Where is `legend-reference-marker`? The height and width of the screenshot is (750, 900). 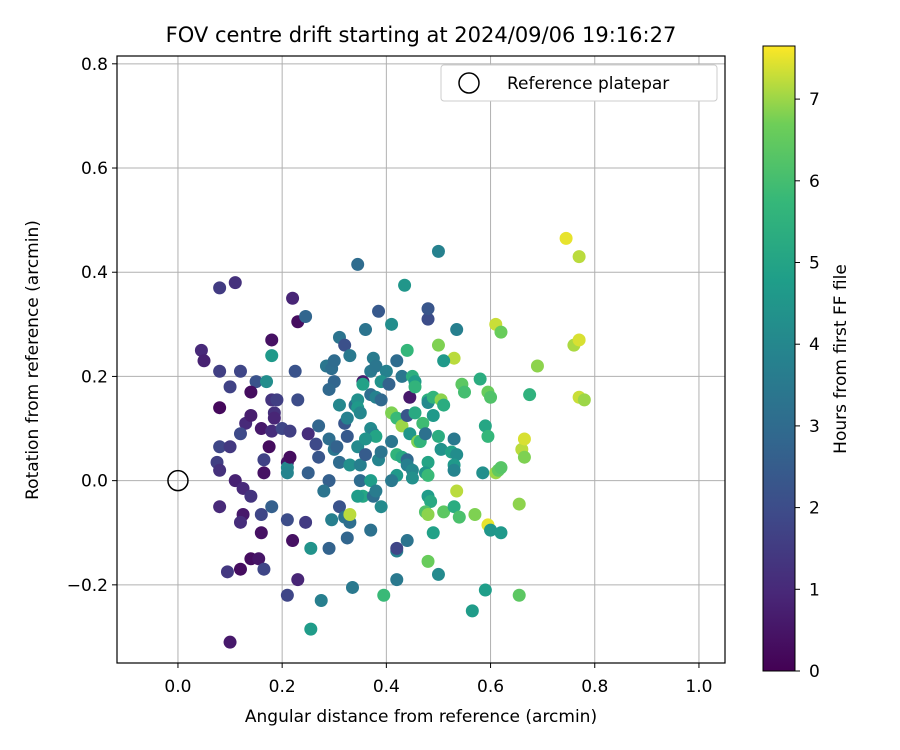
legend-reference-marker is located at coordinates (469, 83).